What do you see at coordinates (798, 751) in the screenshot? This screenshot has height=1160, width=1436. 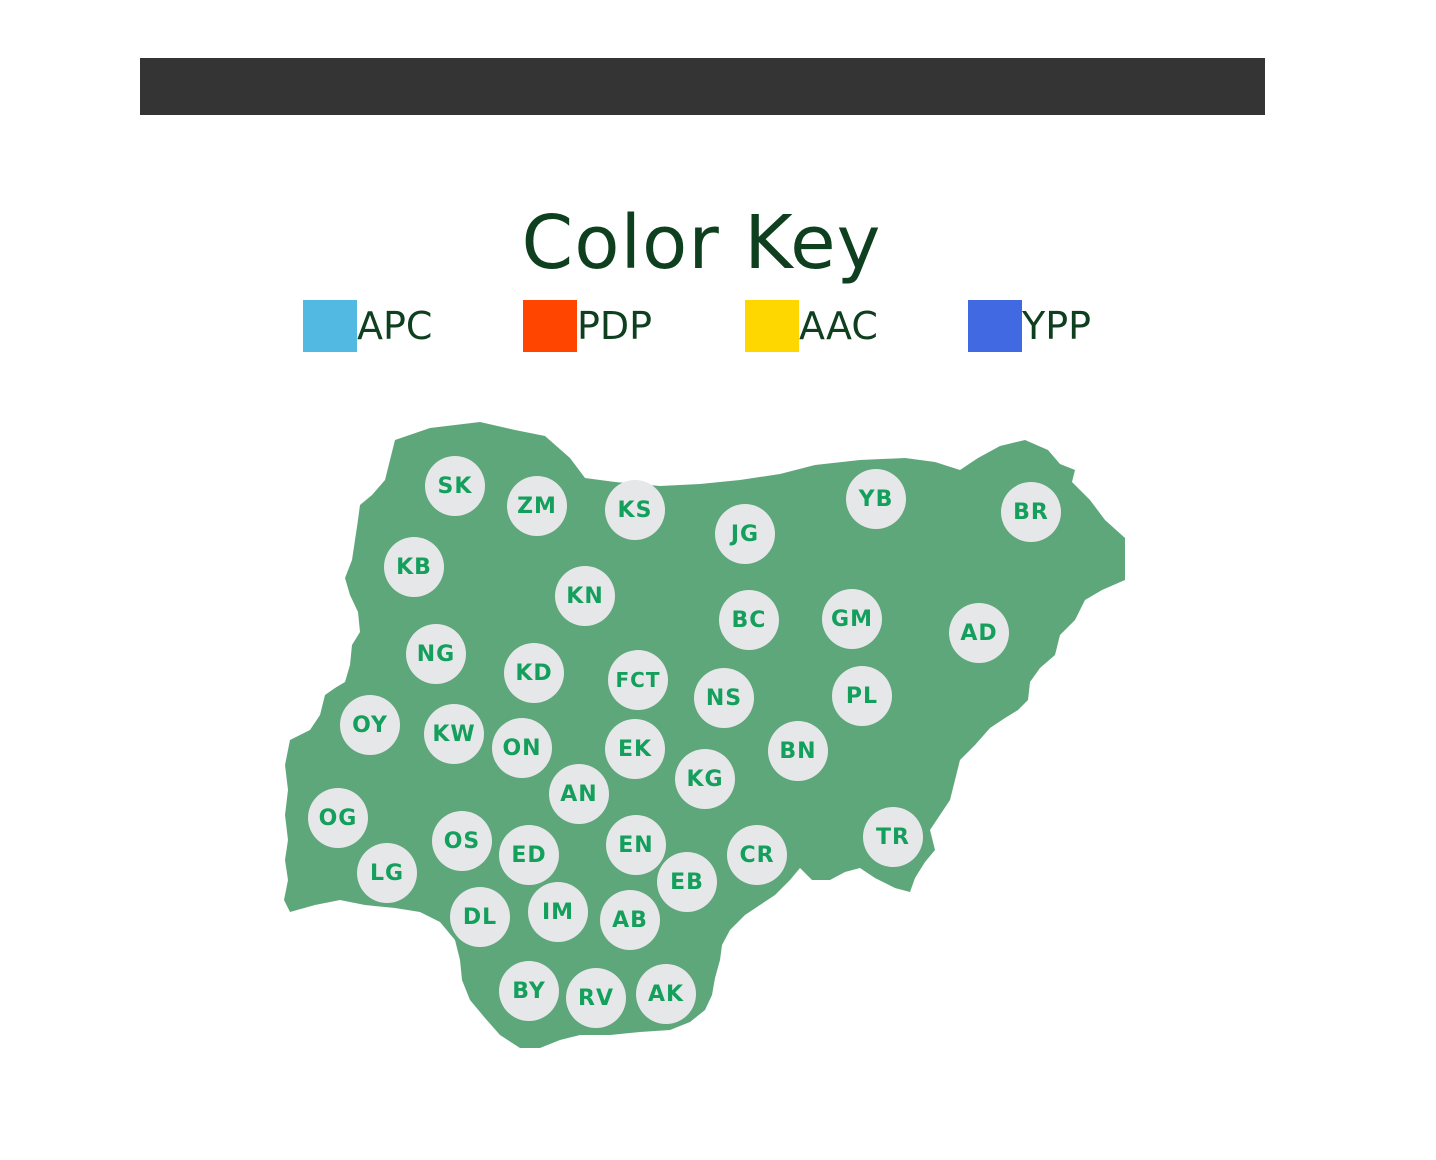 I see `state-bubble-bn: BN` at bounding box center [798, 751].